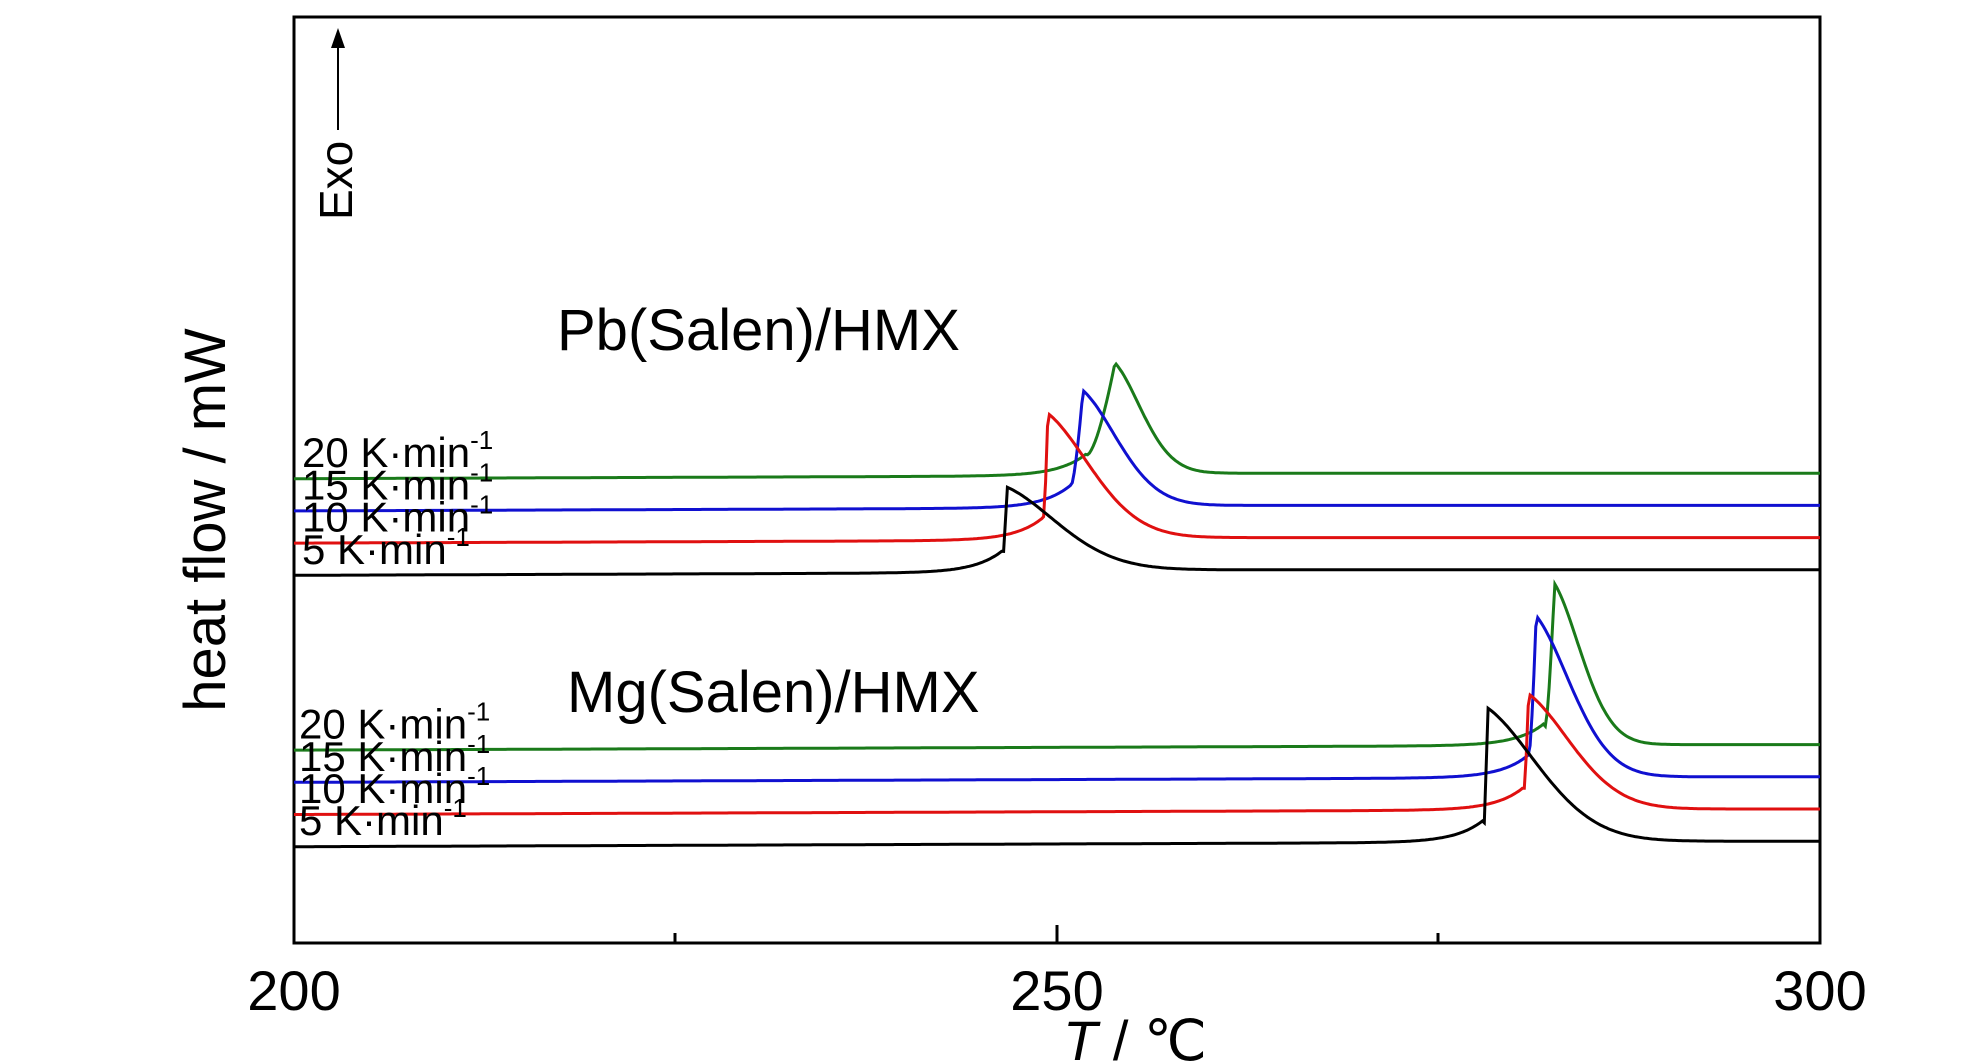 This screenshot has height=1063, width=1984. Describe the element at coordinates (1057, 530) in the screenshot. I see `curve-pb-5k` at that location.